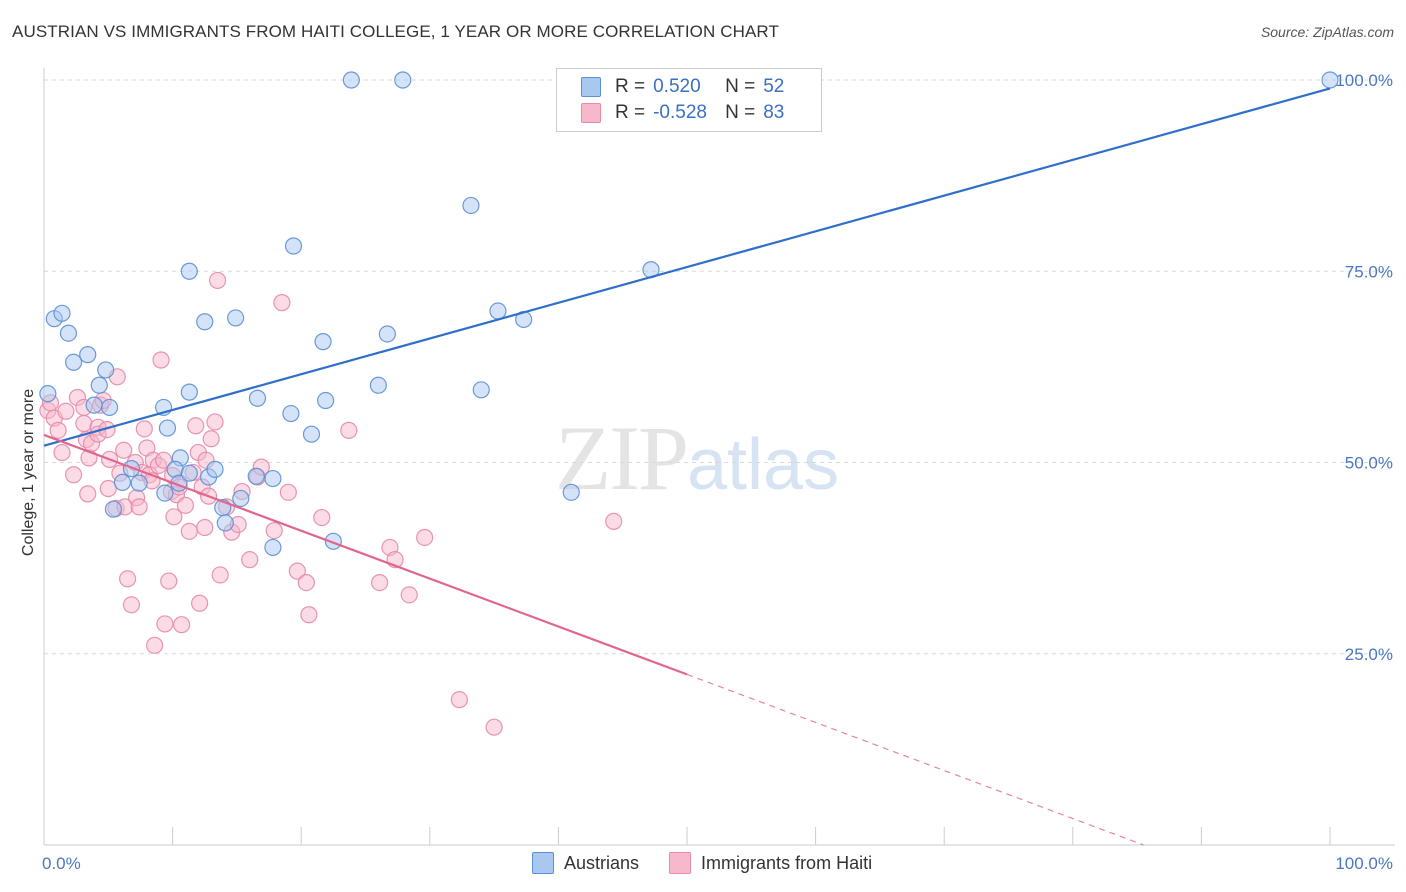 The height and width of the screenshot is (892, 1406). Describe the element at coordinates (1364, 863) in the screenshot. I see `x-tick-label: 100.0%` at that location.